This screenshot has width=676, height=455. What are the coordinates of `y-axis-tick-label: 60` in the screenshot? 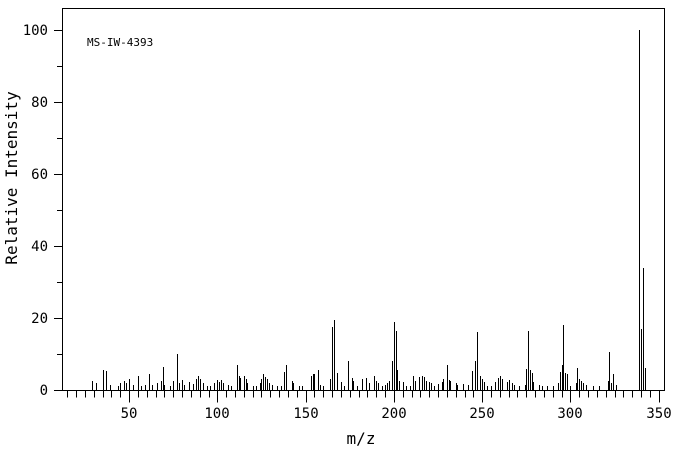 It's located at (39, 175).